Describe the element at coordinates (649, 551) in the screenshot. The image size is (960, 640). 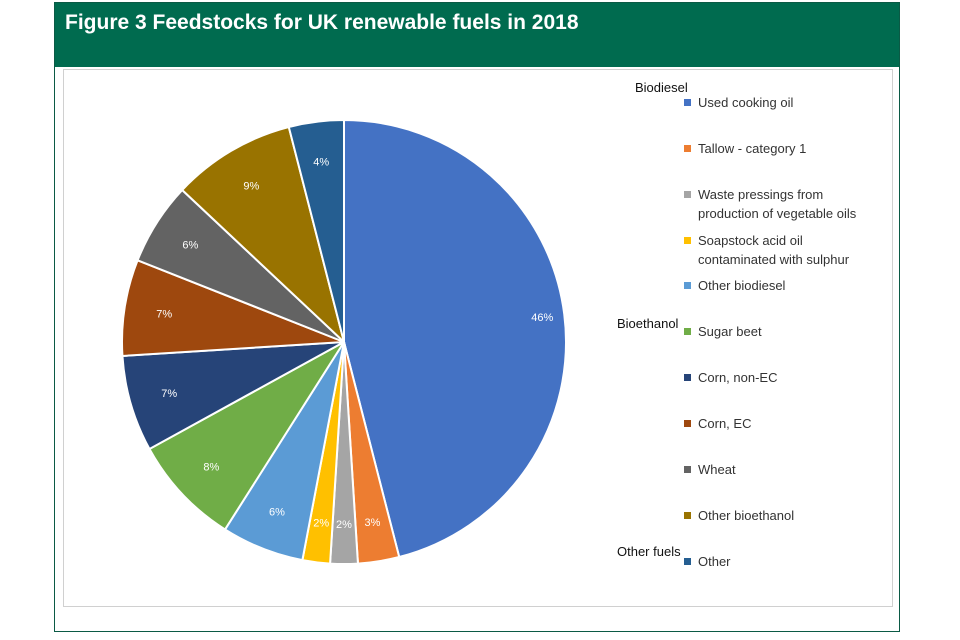
I see `legend-group-2: Other fuels` at that location.